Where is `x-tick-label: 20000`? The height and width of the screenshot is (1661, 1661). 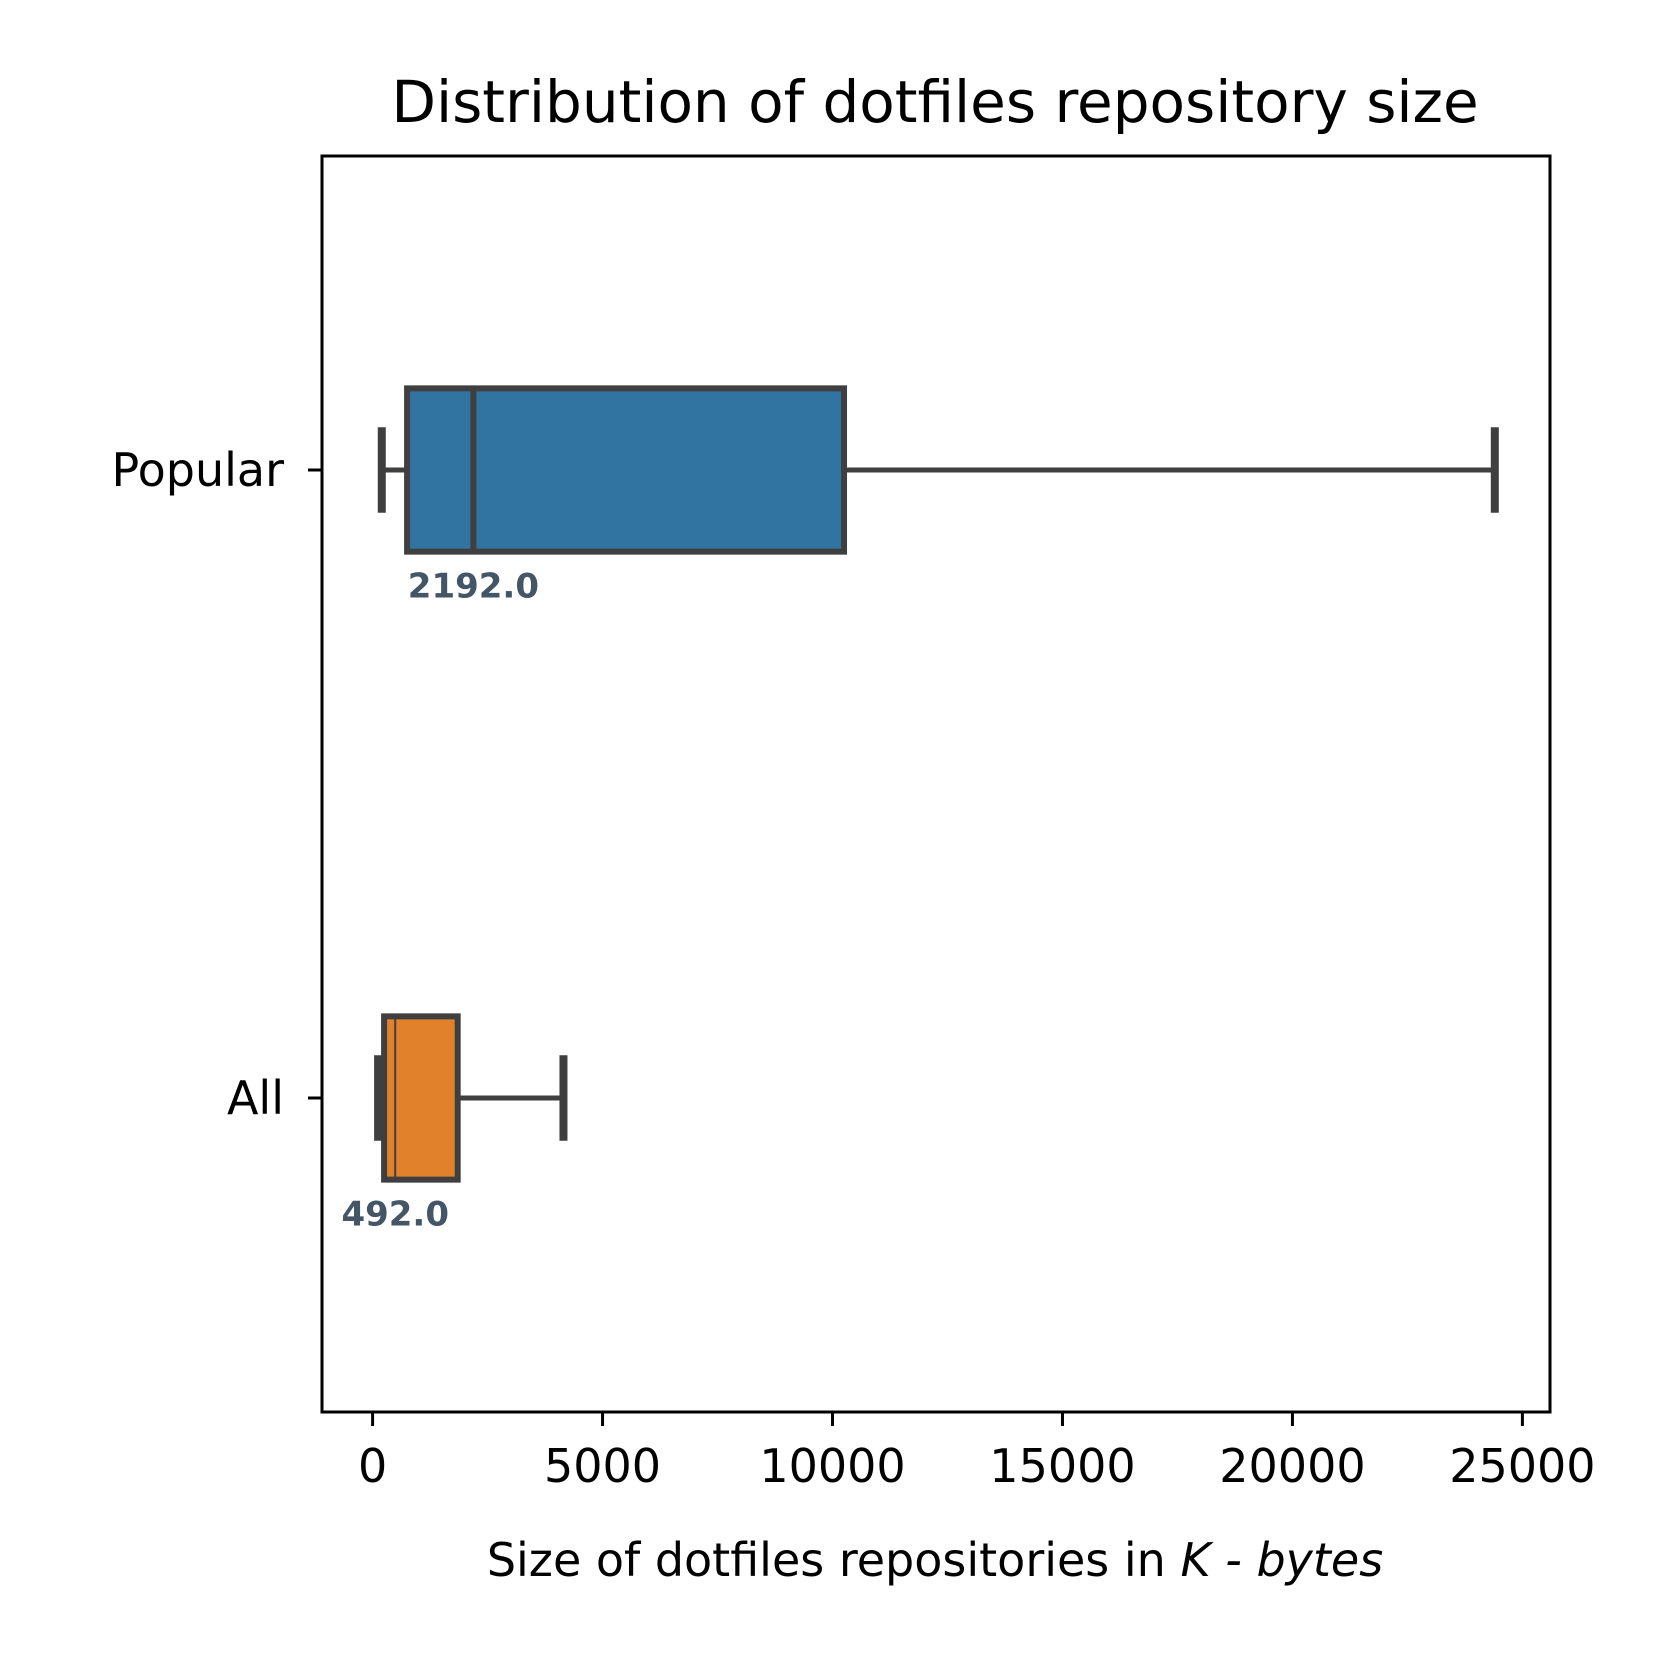
x-tick-label: 20000 is located at coordinates (1292, 1466).